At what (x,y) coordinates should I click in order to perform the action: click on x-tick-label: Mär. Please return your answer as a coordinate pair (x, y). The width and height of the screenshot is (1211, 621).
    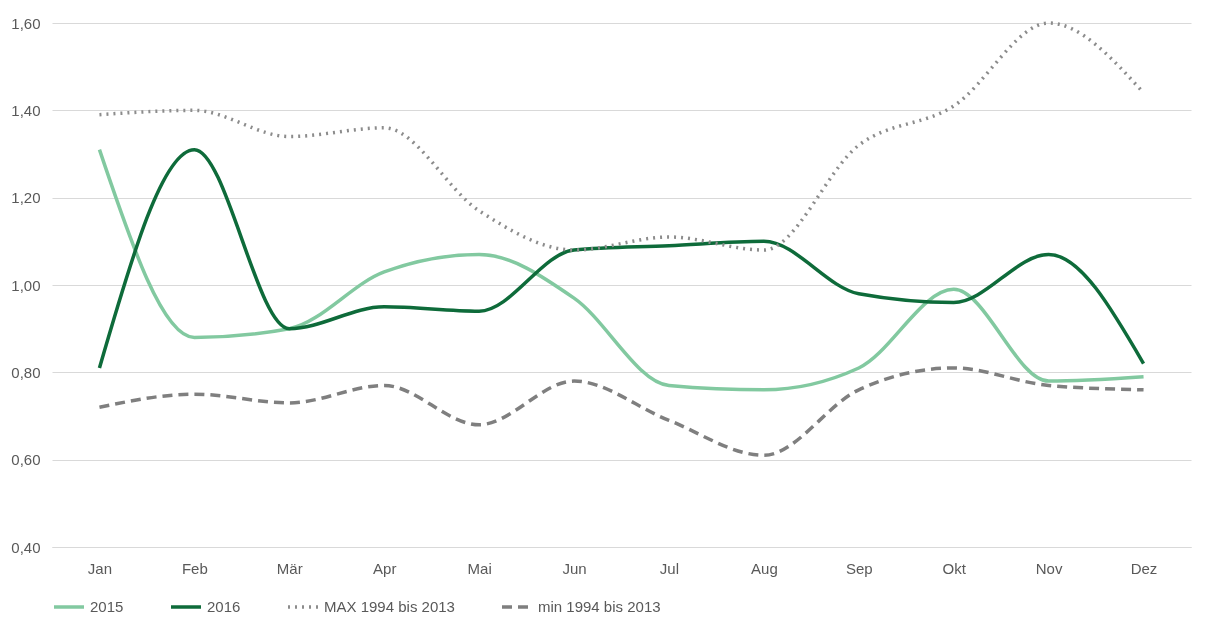
    Looking at the image, I should click on (289, 568).